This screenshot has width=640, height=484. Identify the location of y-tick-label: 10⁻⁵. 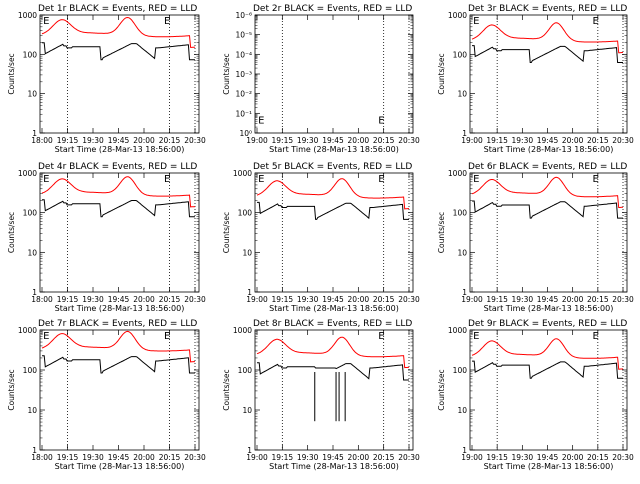
(243, 35).